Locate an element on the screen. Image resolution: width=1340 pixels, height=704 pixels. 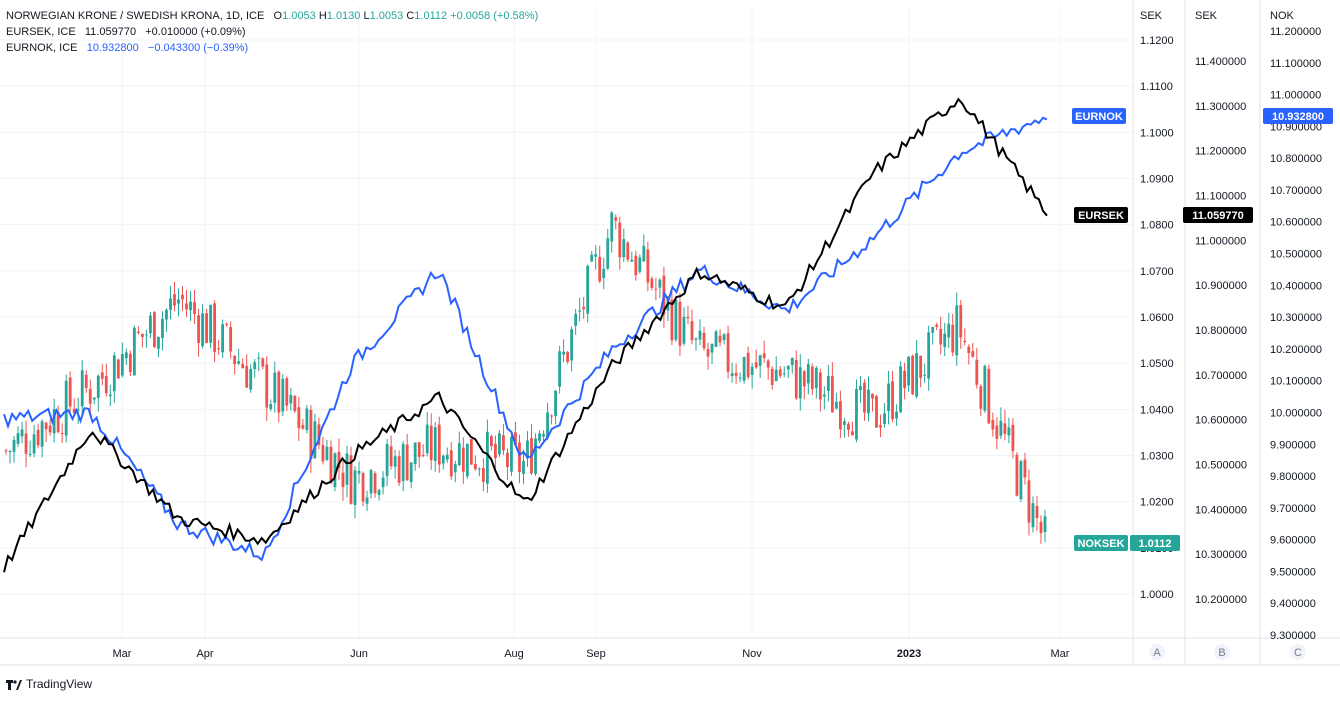
legend-high-label: H is located at coordinates (322, 16).